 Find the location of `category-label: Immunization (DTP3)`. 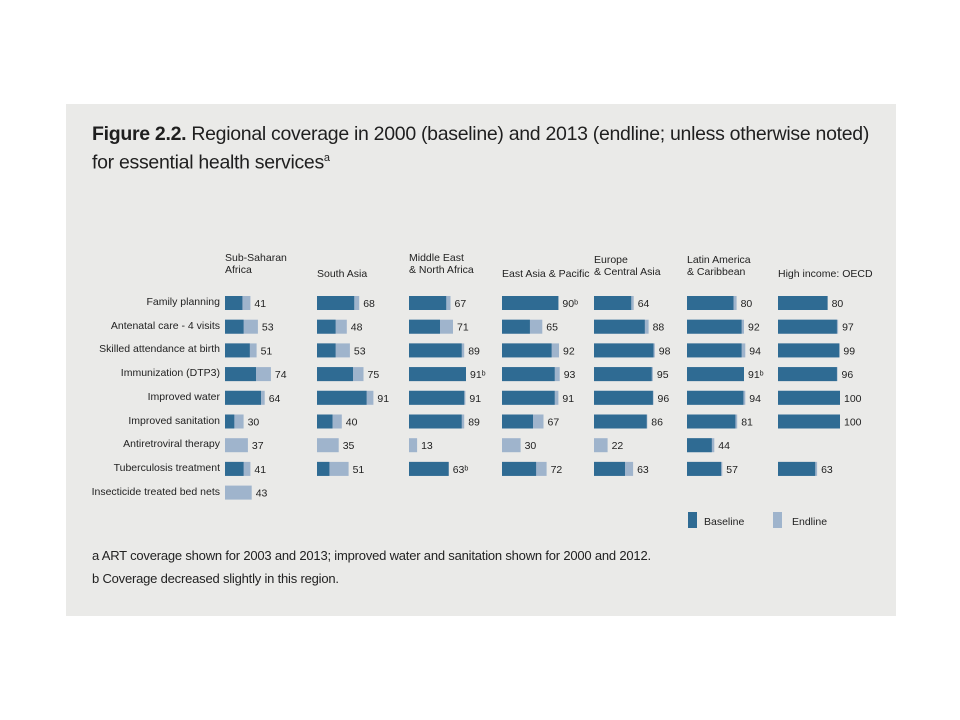

category-label: Immunization (DTP3) is located at coordinates (170, 373).